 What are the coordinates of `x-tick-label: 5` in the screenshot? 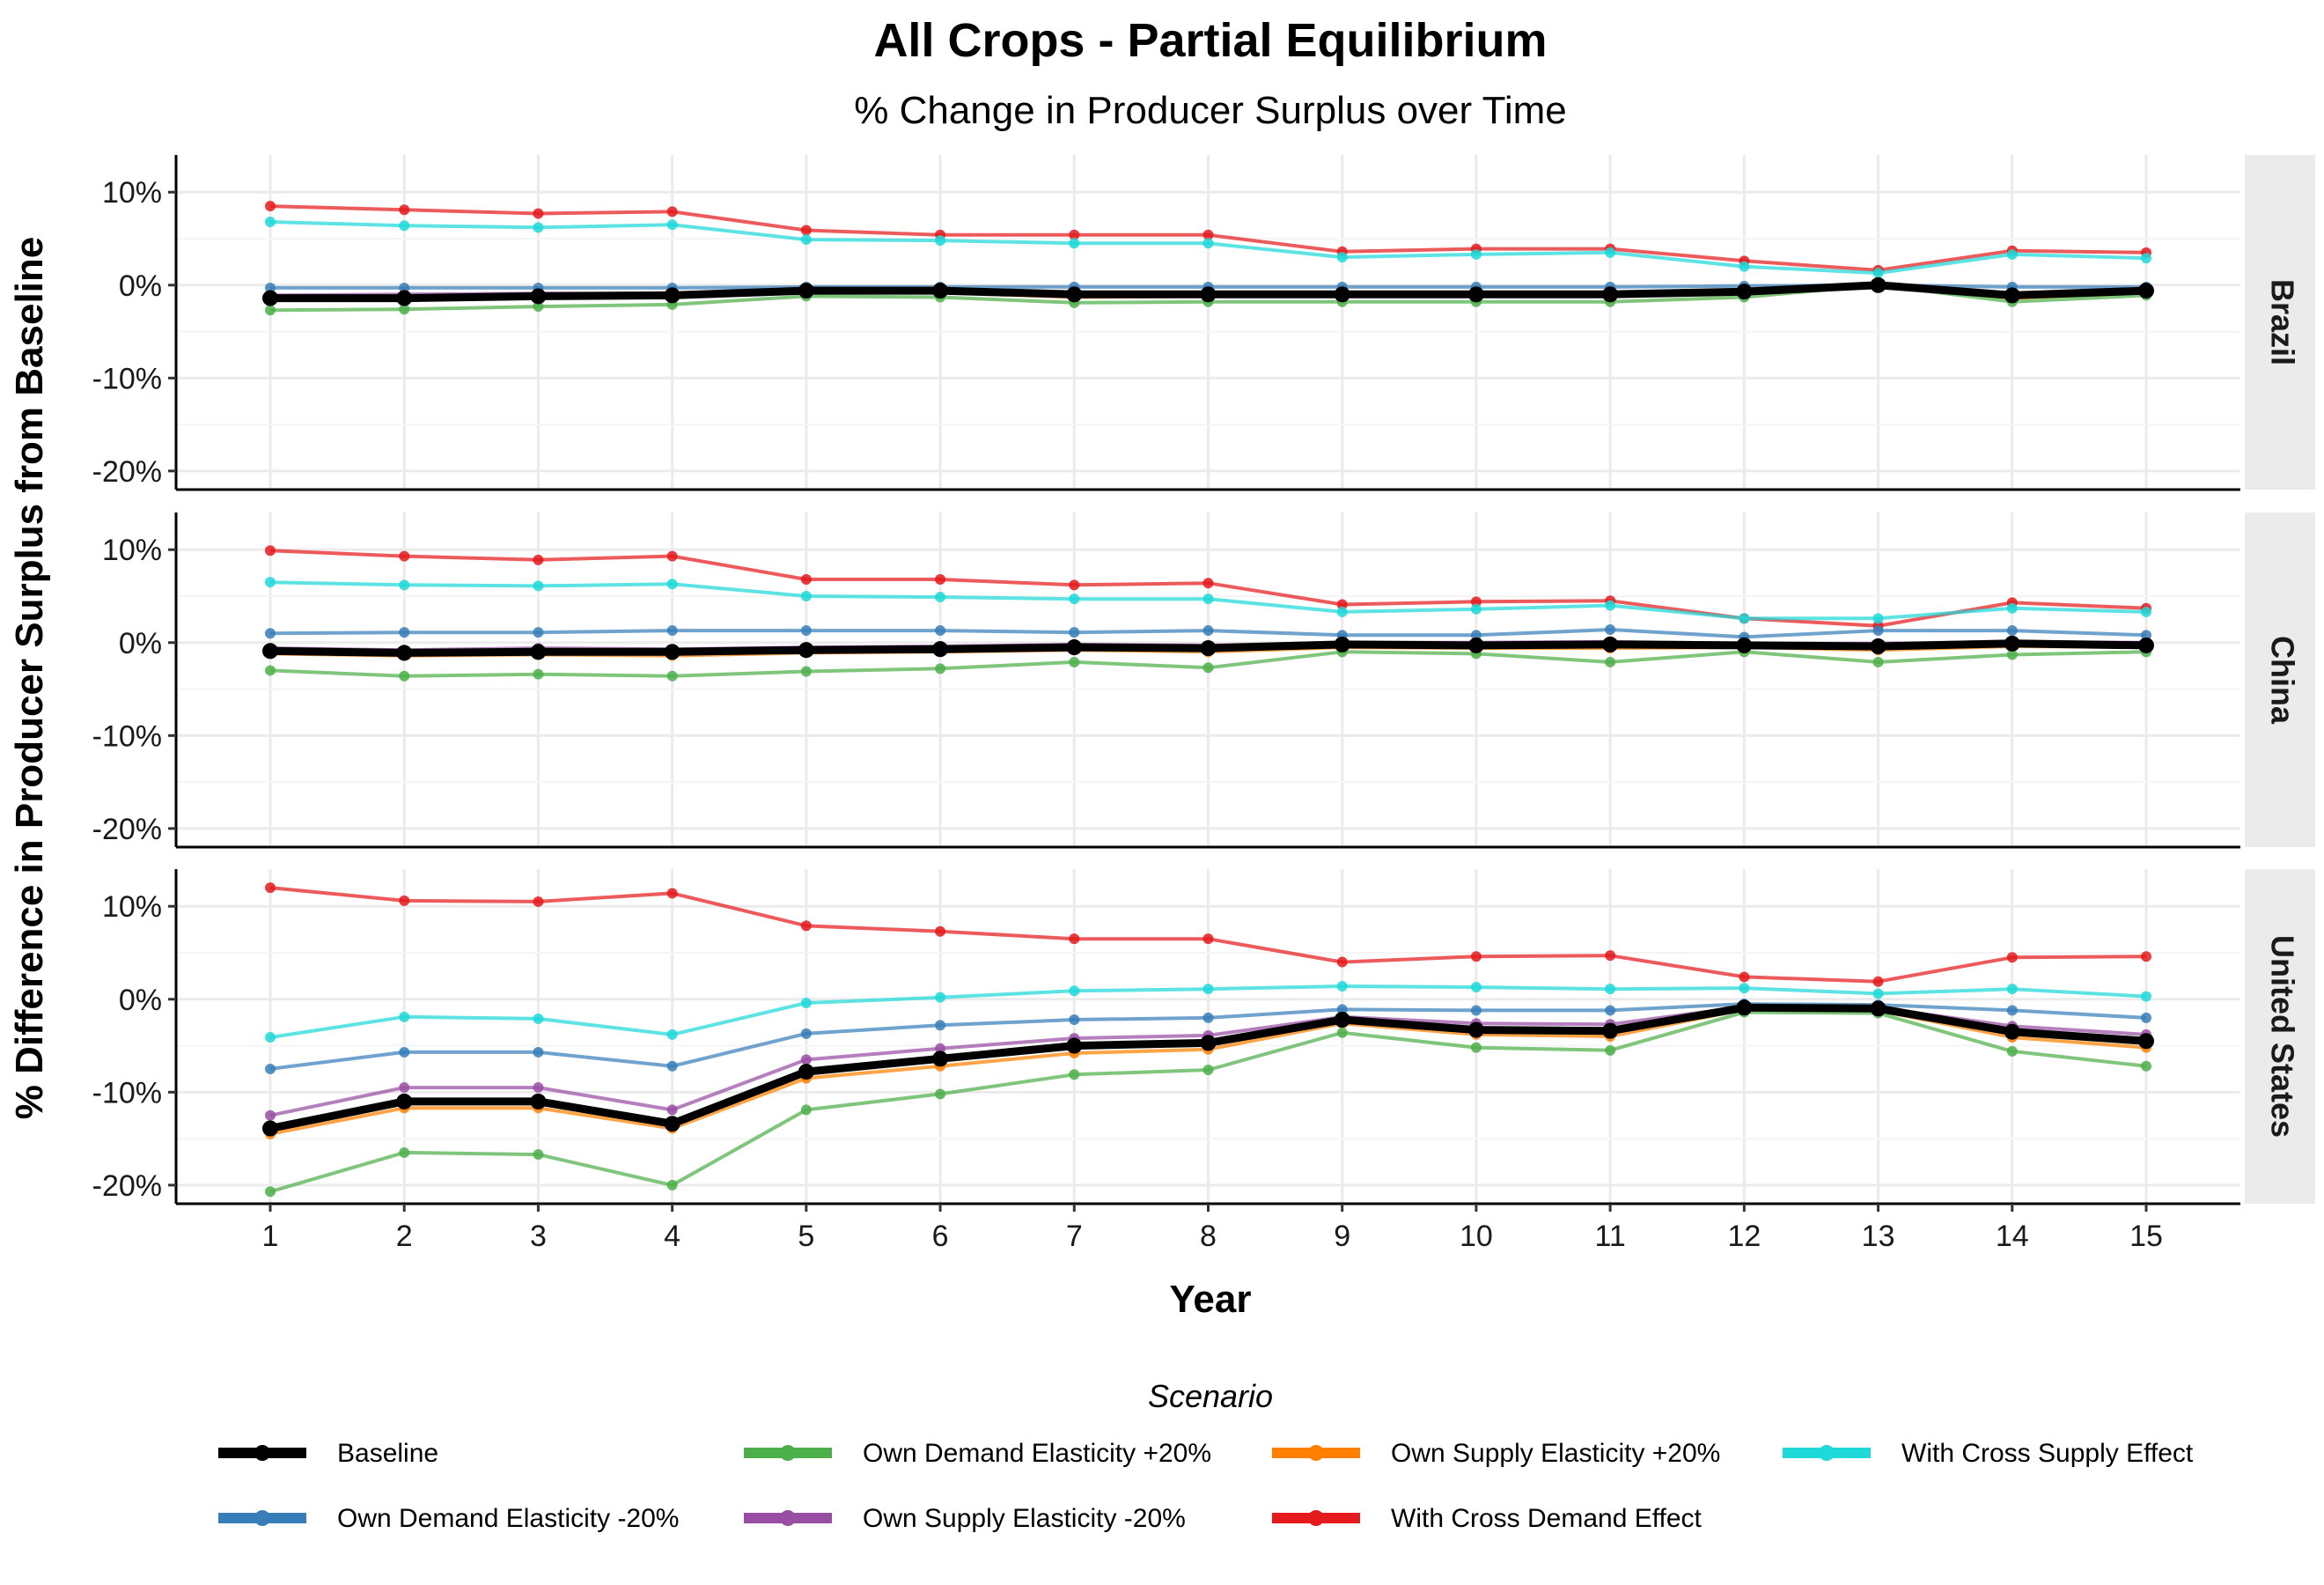 It's located at (806, 1236).